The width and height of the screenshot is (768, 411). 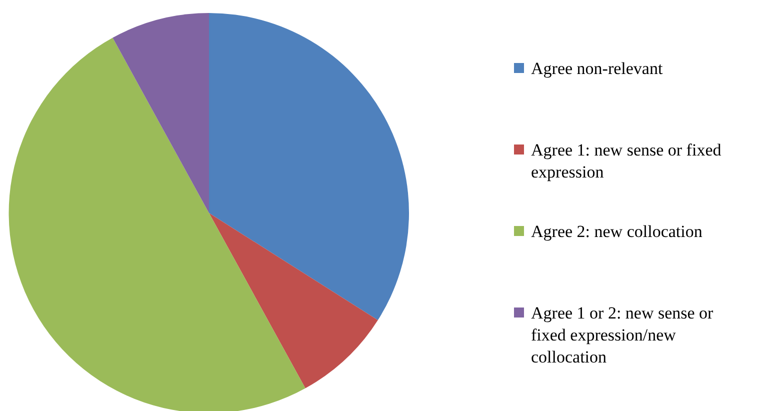 I want to click on legend-label: Agree 1: new sense or fixed expression, so click(x=626, y=161).